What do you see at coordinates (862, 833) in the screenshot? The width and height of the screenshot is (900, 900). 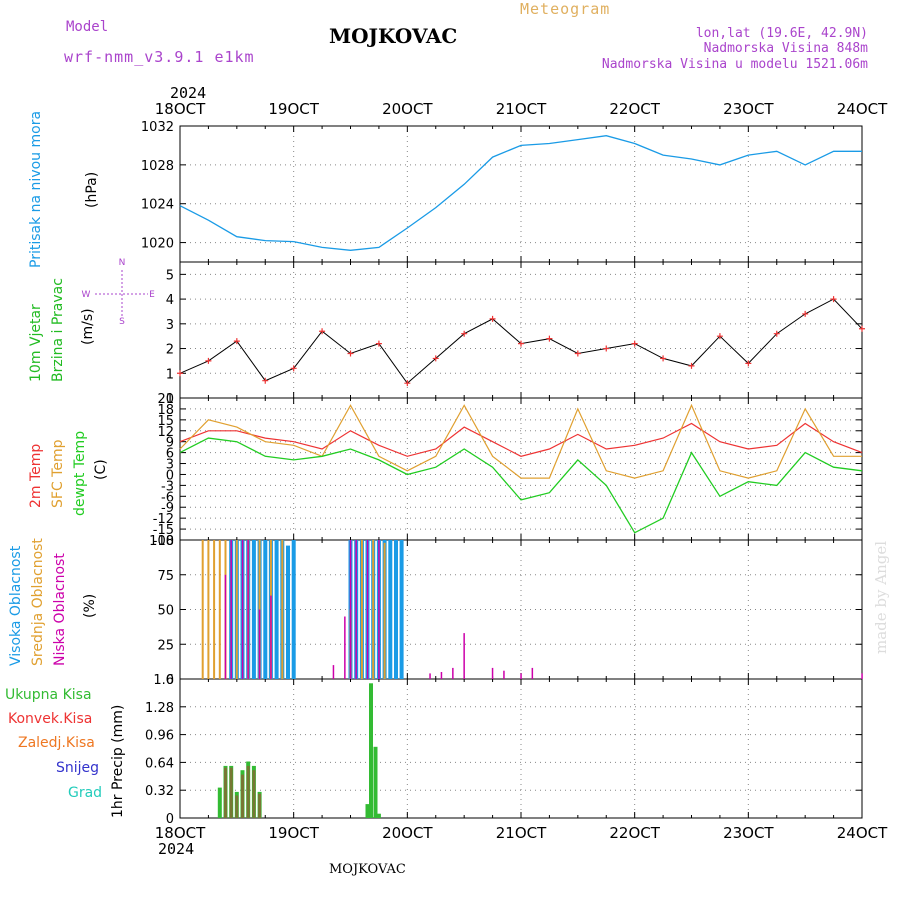 I see `x-tick-label-bottom: 24OCT` at bounding box center [862, 833].